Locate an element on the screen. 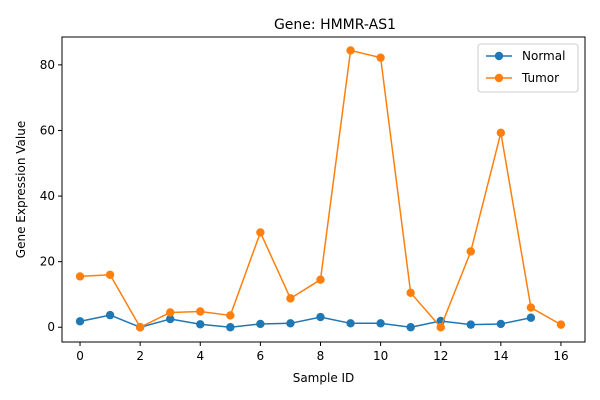  x-tick-label: 12 is located at coordinates (440, 356).